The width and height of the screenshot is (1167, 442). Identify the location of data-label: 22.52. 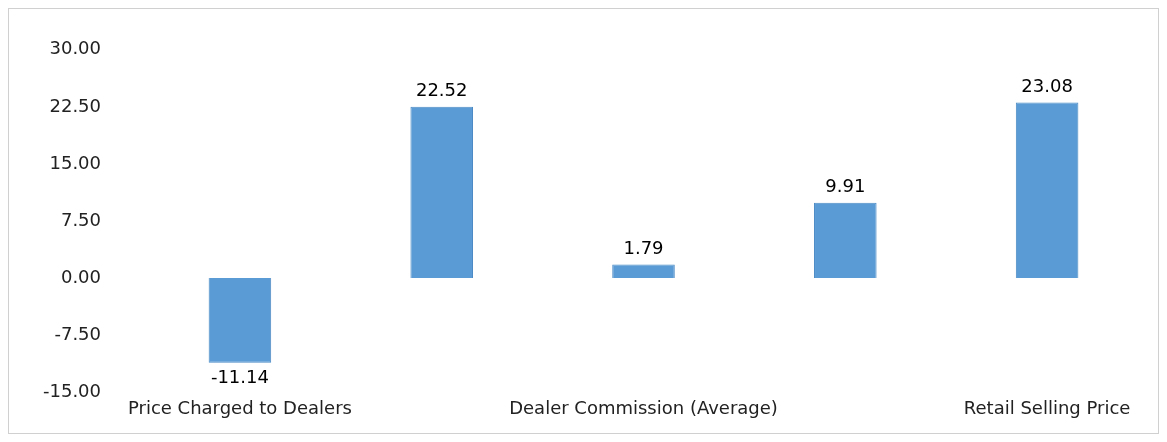
(441, 90).